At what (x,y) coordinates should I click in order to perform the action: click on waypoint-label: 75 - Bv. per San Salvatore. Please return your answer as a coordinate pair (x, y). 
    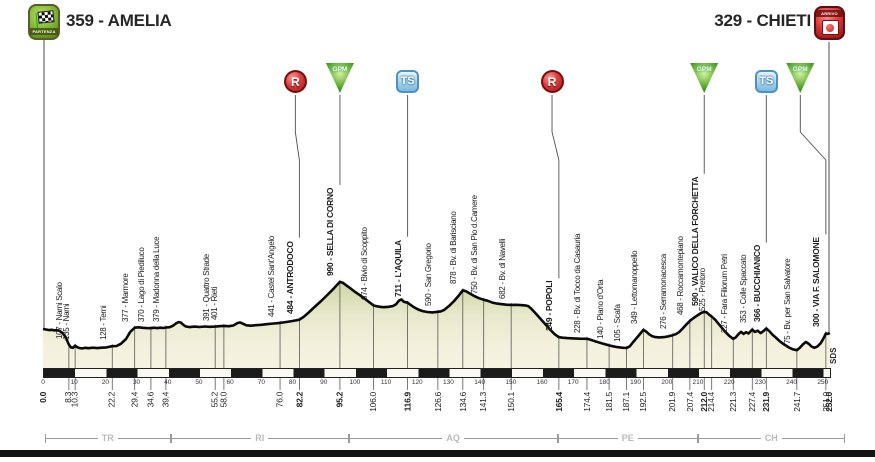
    Looking at the image, I should click on (788, 301).